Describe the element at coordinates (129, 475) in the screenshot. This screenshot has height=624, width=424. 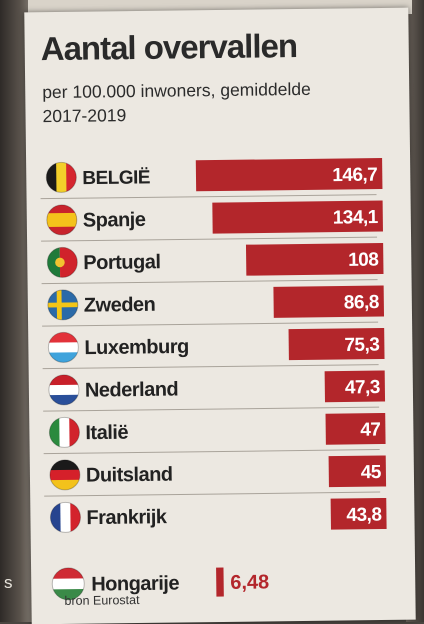
I see `category-label: Duitsland` at that location.